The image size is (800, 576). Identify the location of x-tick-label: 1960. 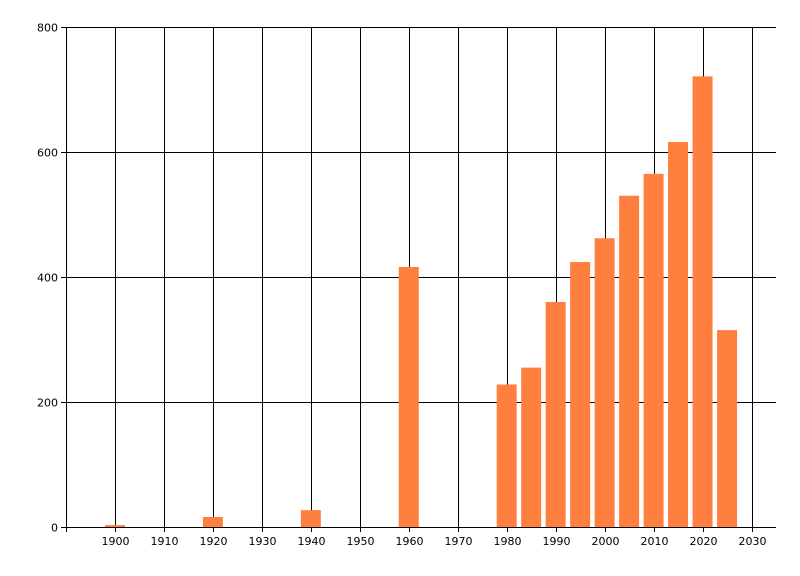
(410, 541).